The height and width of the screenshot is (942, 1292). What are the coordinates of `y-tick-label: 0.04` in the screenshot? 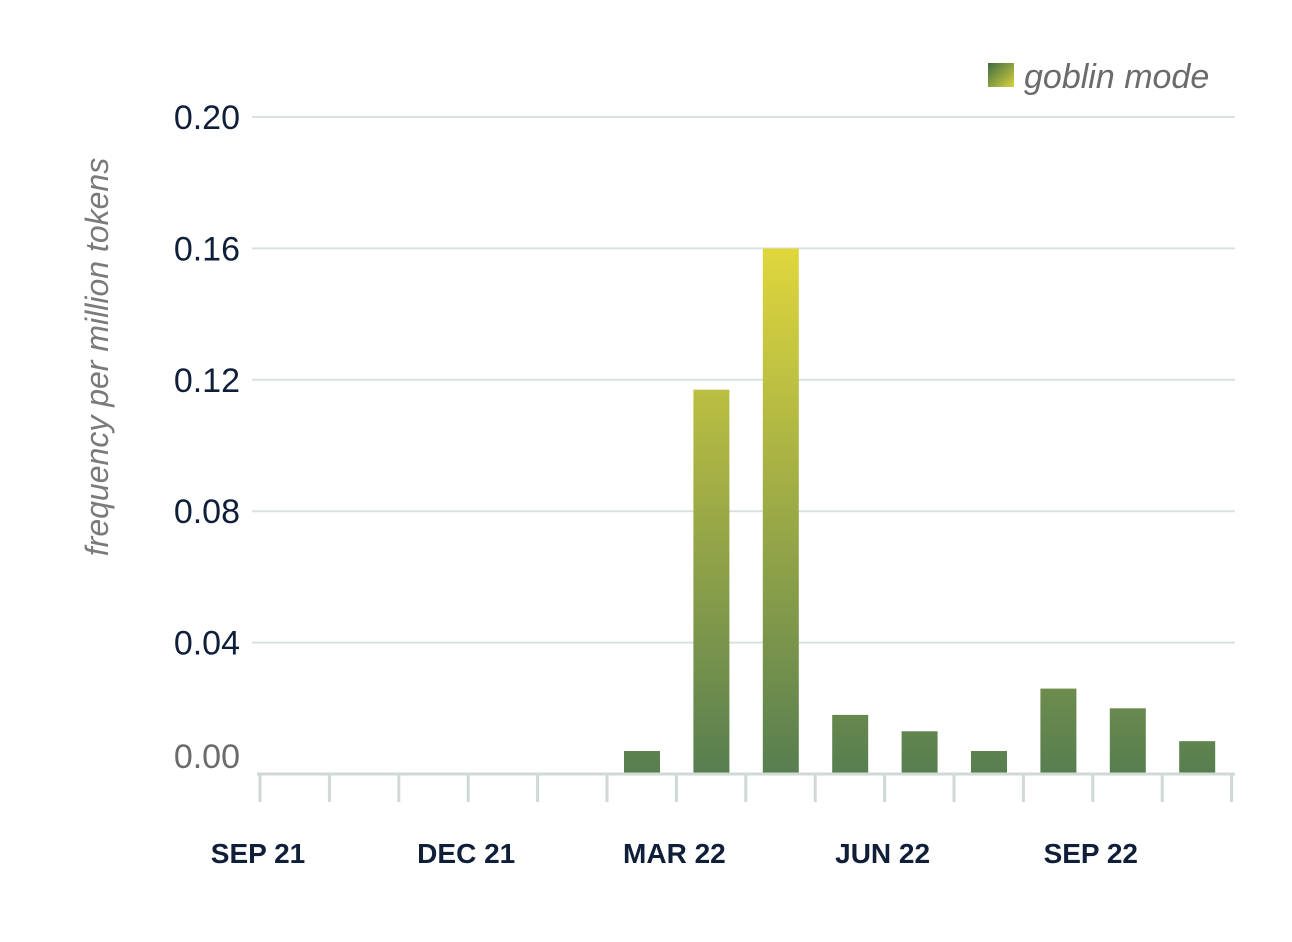 It's located at (207, 644).